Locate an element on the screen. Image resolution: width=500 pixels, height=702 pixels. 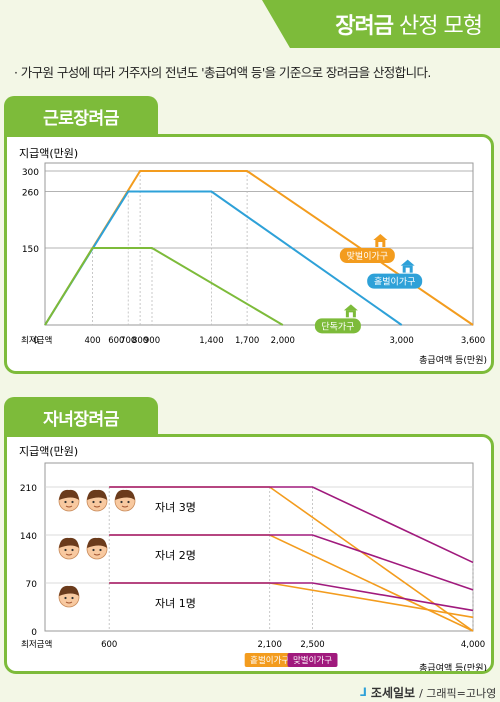
series-label-2: 단독가구 is located at coordinates (337, 326).